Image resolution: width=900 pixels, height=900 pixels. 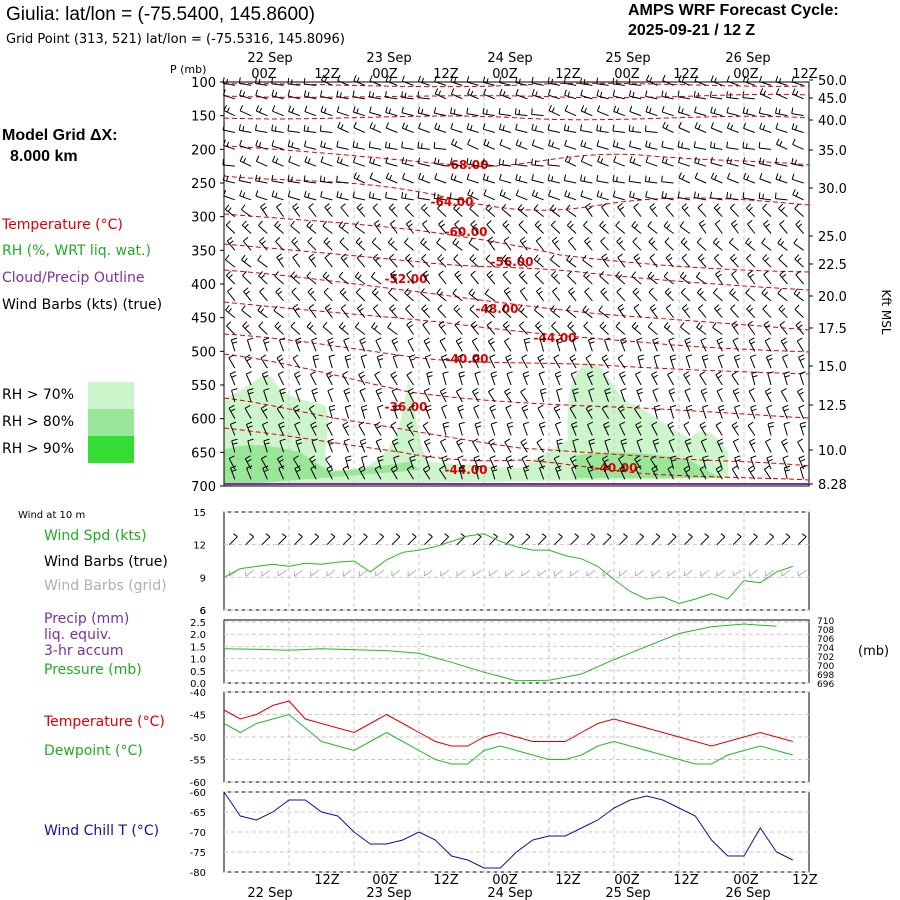 What do you see at coordinates (832, 451) in the screenshot?
I see `kft-tick-label: 10.0` at bounding box center [832, 451].